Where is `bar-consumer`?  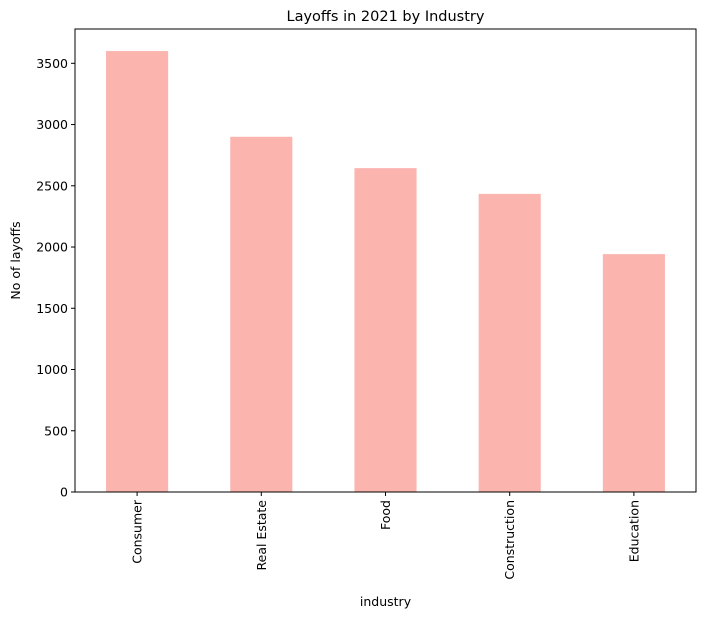
bar-consumer is located at coordinates (137, 272).